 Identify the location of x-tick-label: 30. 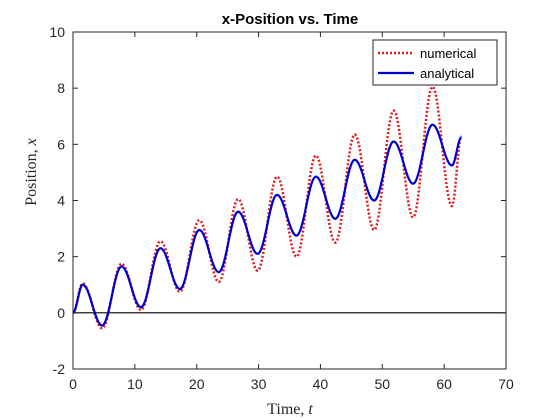
(259, 384).